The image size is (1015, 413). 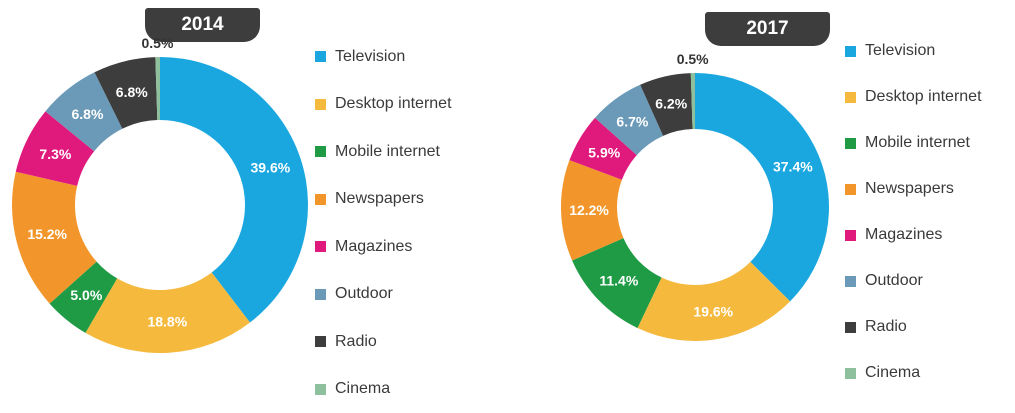 What do you see at coordinates (793, 166) in the screenshot?
I see `data-label-television: 37.4%` at bounding box center [793, 166].